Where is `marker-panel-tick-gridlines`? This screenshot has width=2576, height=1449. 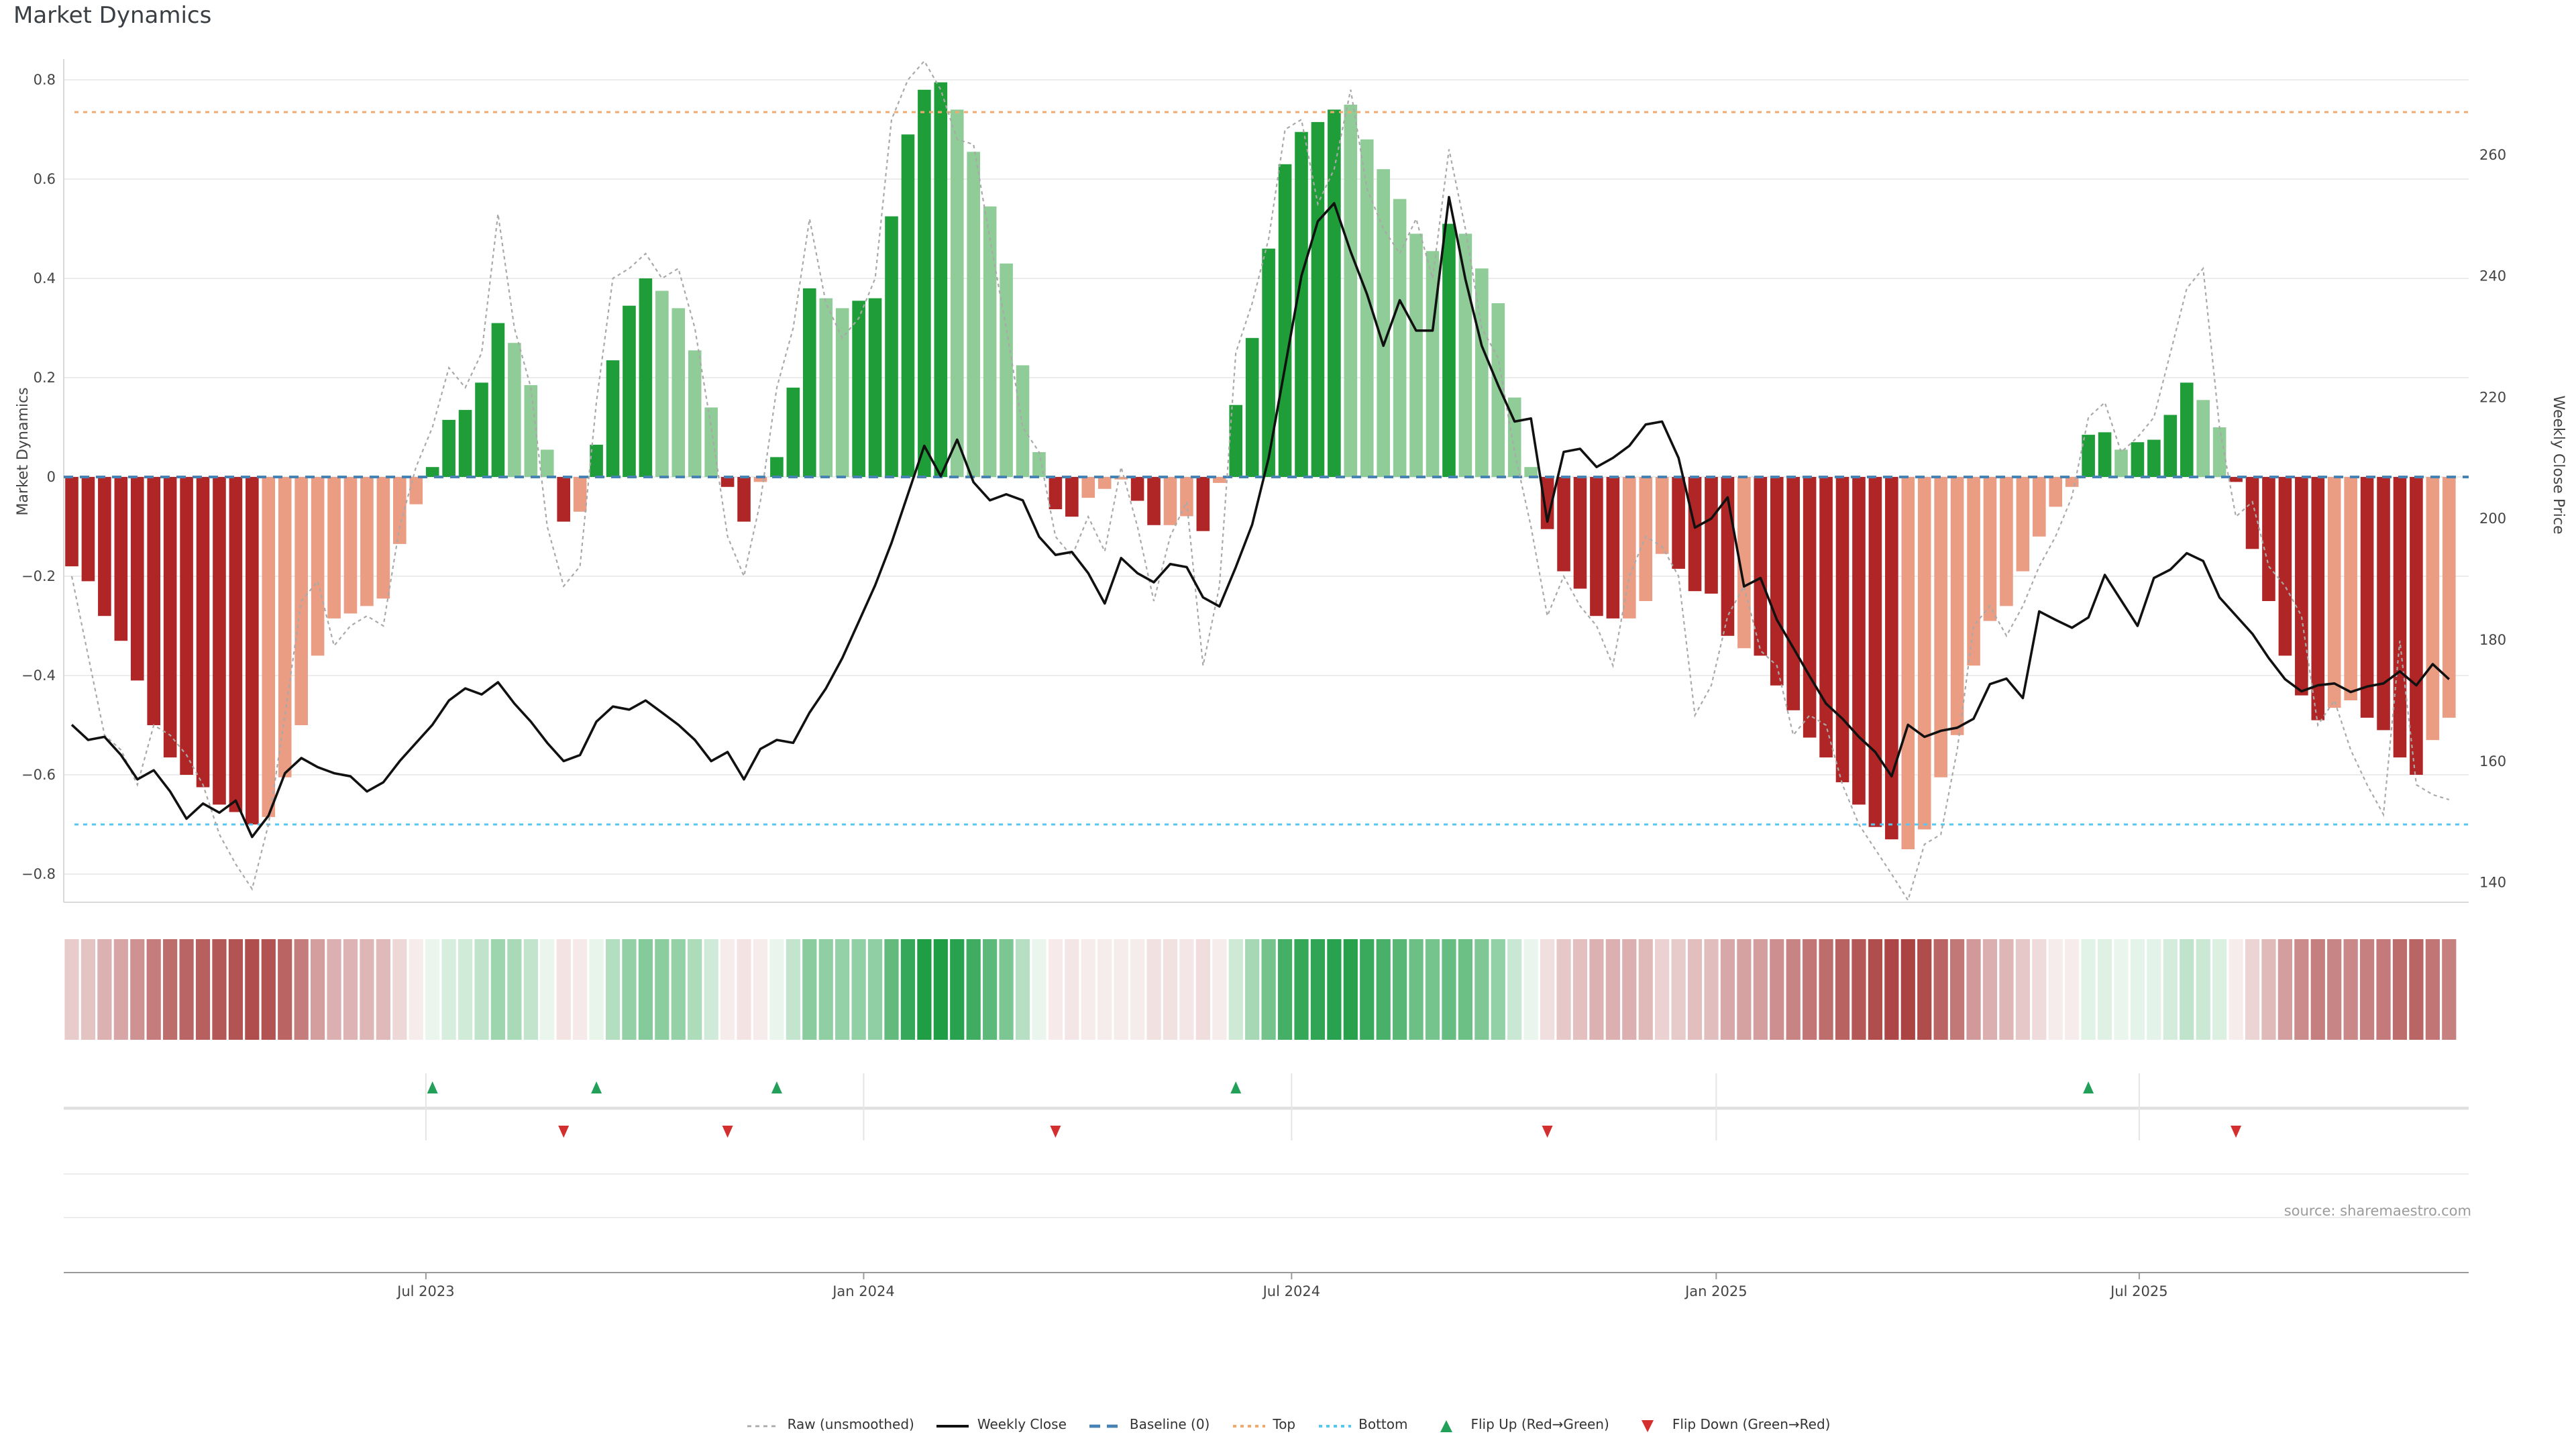 marker-panel-tick-gridlines is located at coordinates (1282, 1106).